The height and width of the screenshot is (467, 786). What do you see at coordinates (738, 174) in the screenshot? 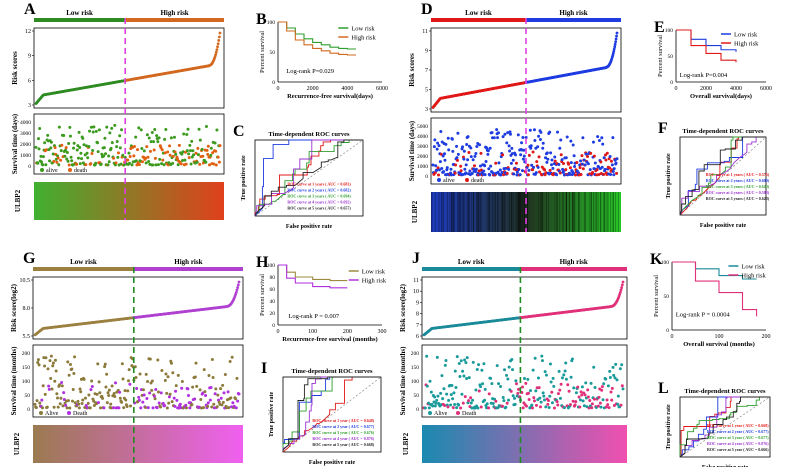
I see `roc-legend-label: ROC curve at 1 years ( AUC = 0.576)` at bounding box center [738, 174].